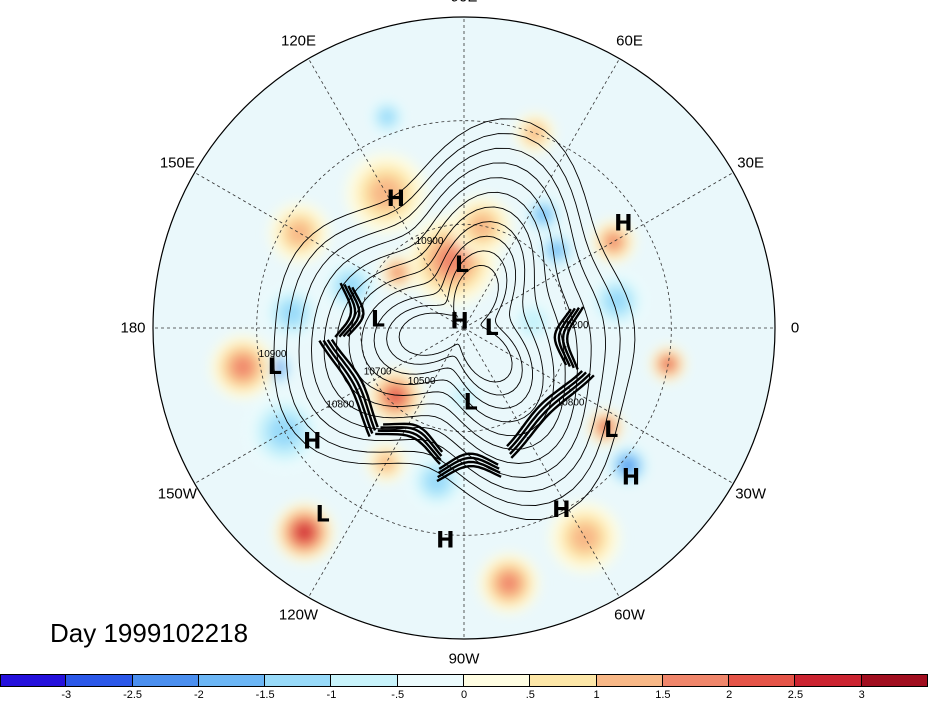 This screenshot has width=928, height=702. I want to click on contour-label: 10200, so click(575, 325).